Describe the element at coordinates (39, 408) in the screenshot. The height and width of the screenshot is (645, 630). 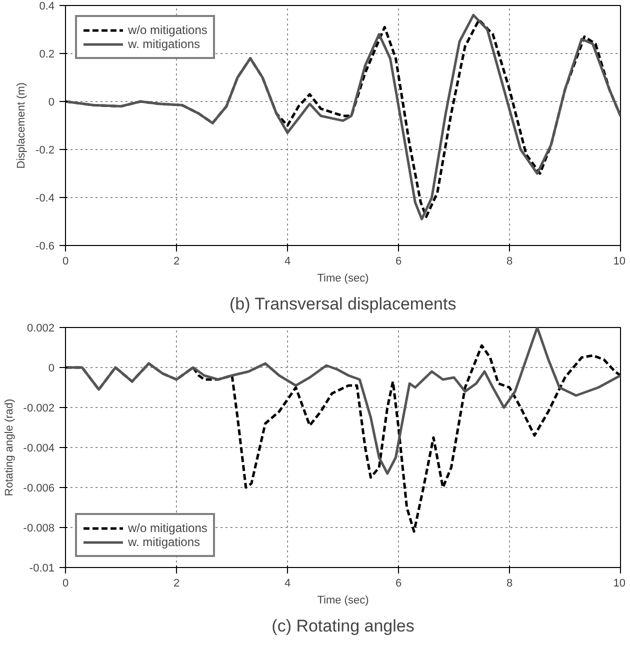
I see `y-tick-label: -0.002` at that location.